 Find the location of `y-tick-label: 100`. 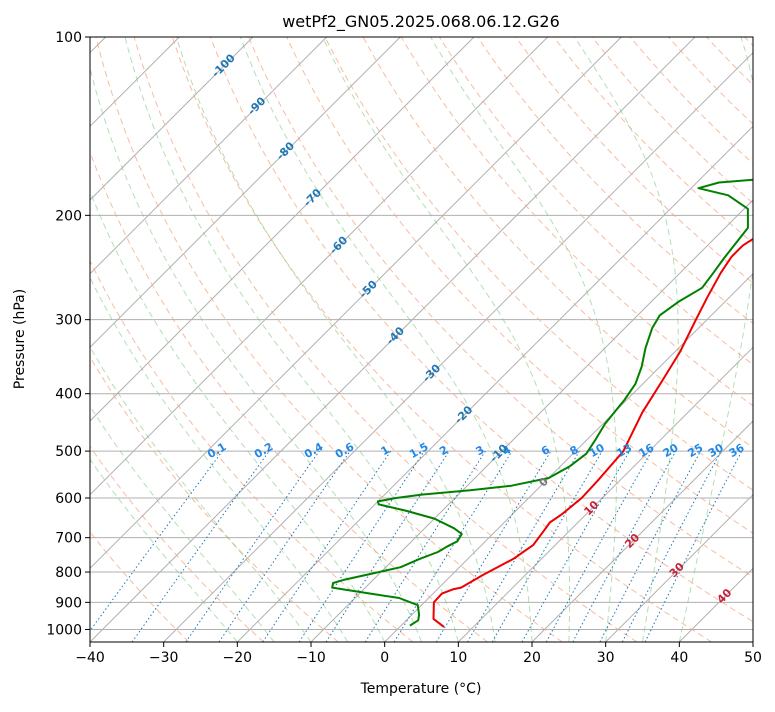

y-tick-label: 100 is located at coordinates (68, 38).